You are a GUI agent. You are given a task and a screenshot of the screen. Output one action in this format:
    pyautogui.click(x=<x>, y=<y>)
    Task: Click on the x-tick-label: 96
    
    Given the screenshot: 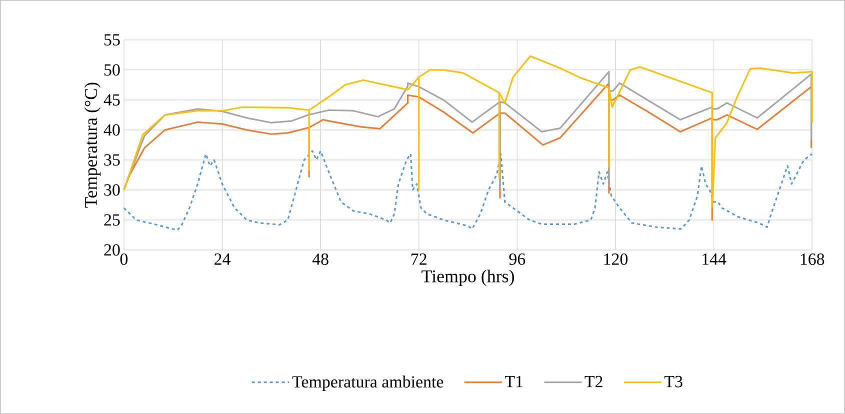 What is the action you would take?
    pyautogui.click(x=517, y=259)
    